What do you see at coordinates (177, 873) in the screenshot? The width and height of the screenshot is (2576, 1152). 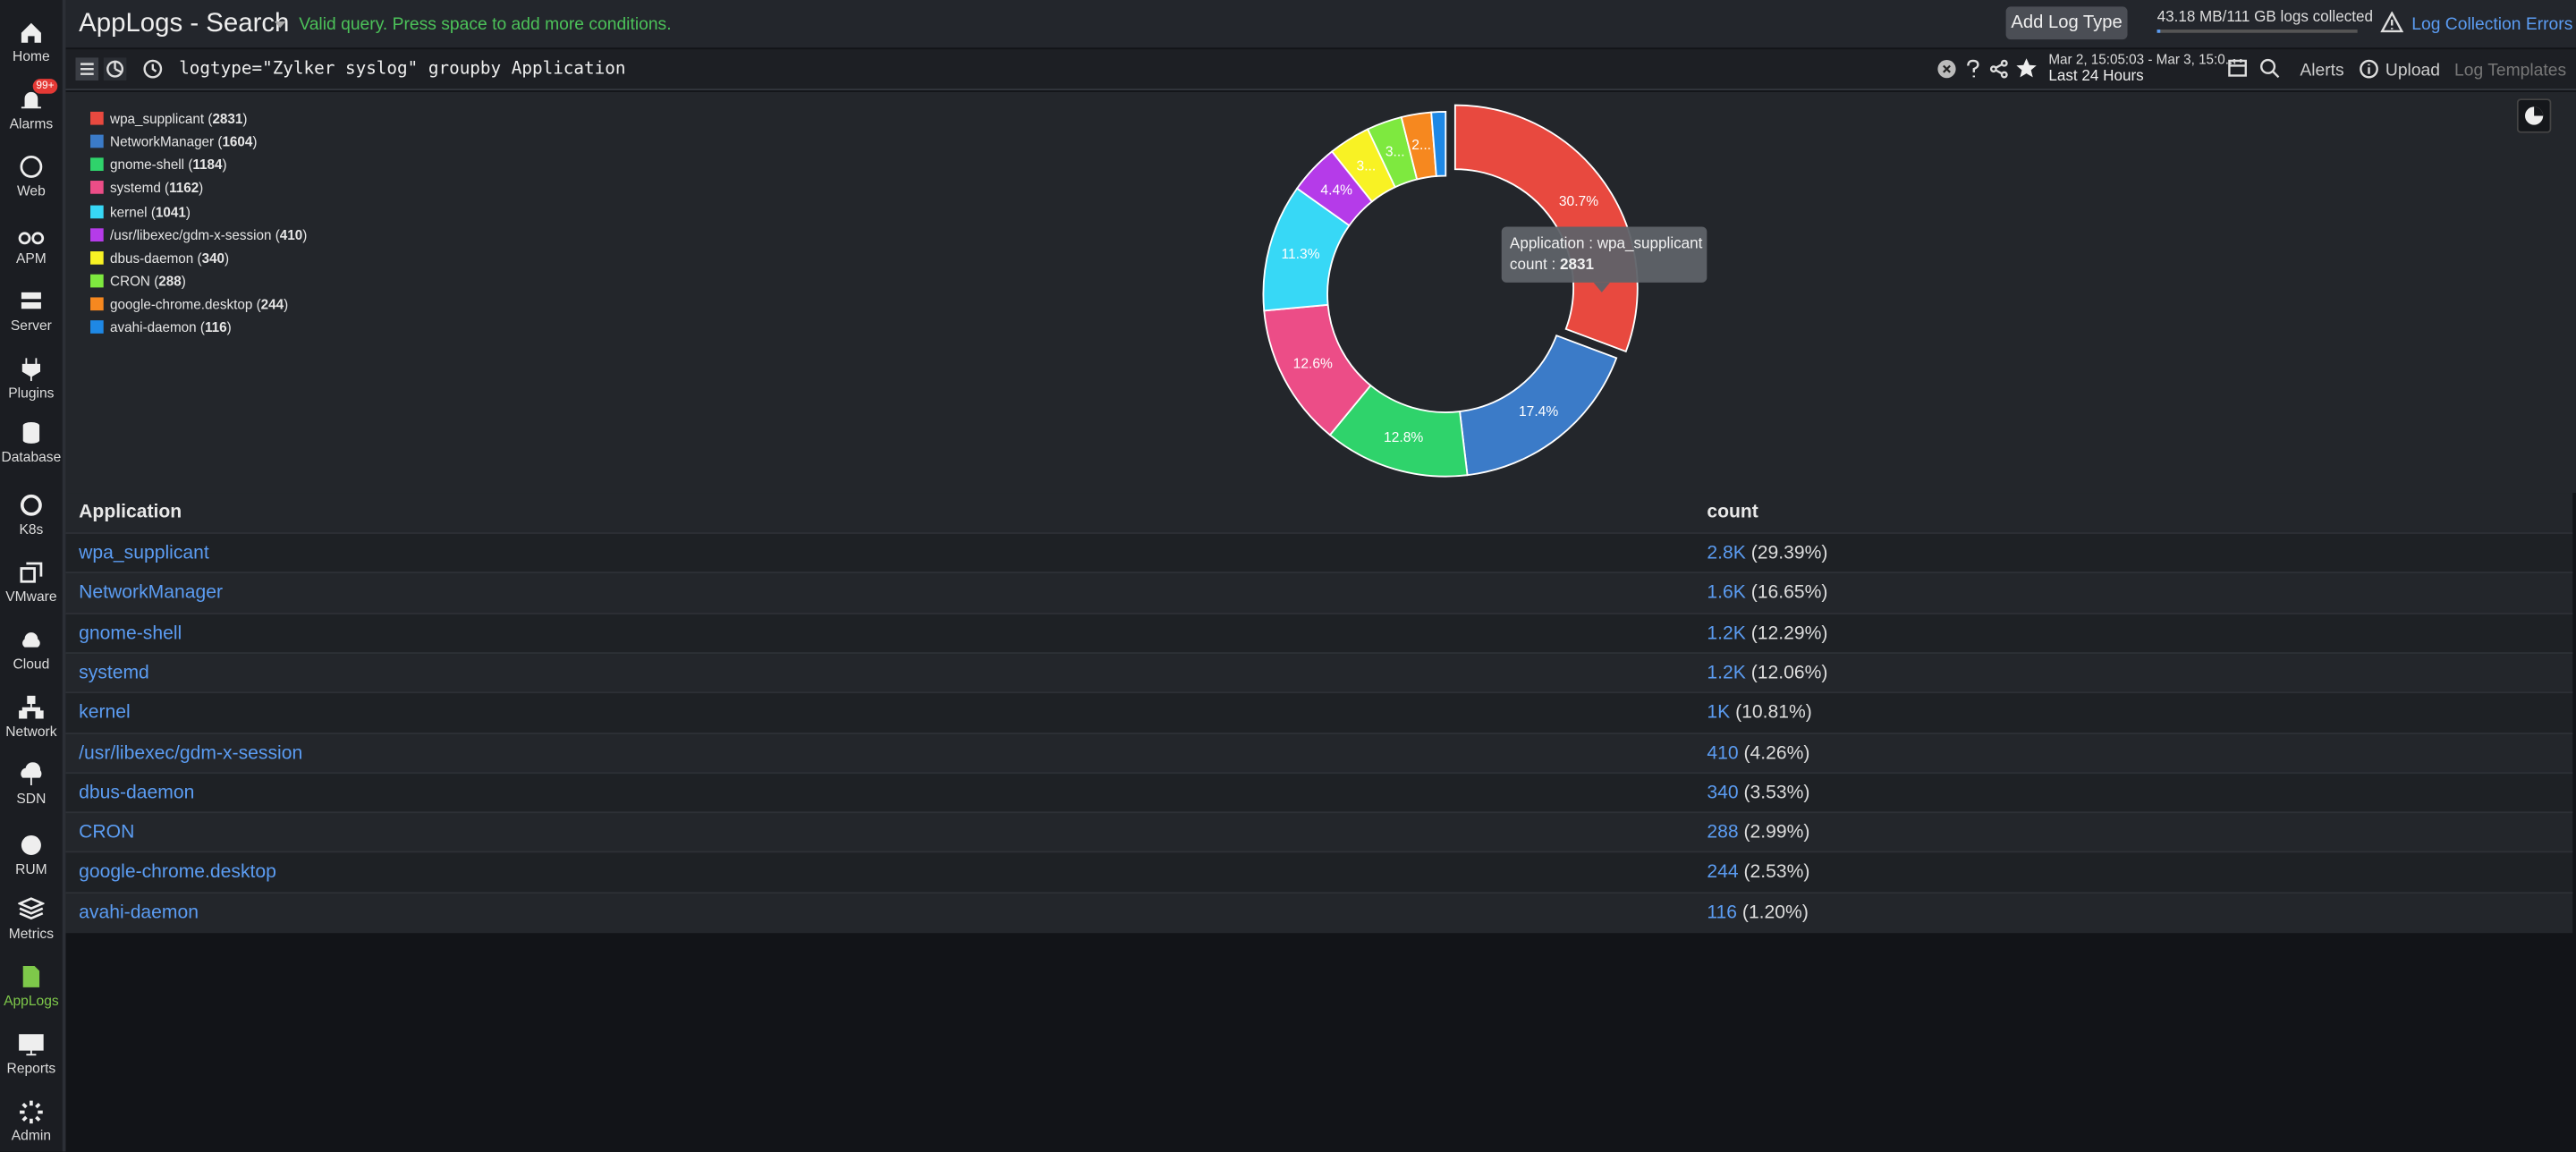 I see `application-link: google-chrome.desktop` at bounding box center [177, 873].